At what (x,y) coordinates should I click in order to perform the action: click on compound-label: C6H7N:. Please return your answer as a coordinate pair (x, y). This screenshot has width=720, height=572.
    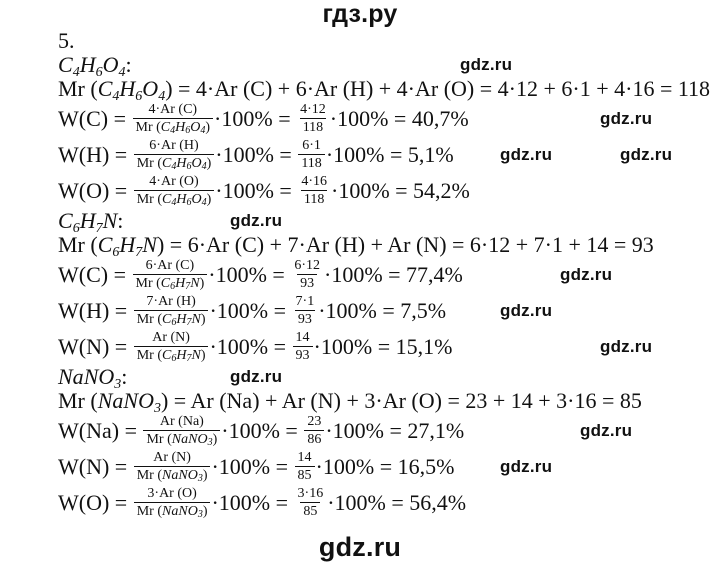
    Looking at the image, I should click on (383, 222).